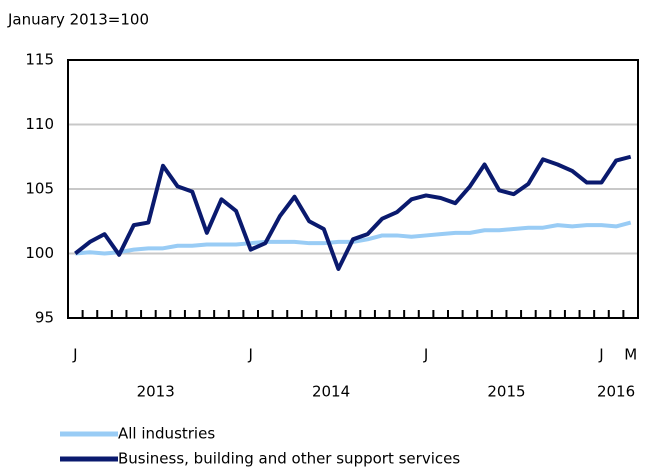 This screenshot has width=646, height=472. Describe the element at coordinates (39, 124) in the screenshot. I see `y-tick-label: 110` at that location.